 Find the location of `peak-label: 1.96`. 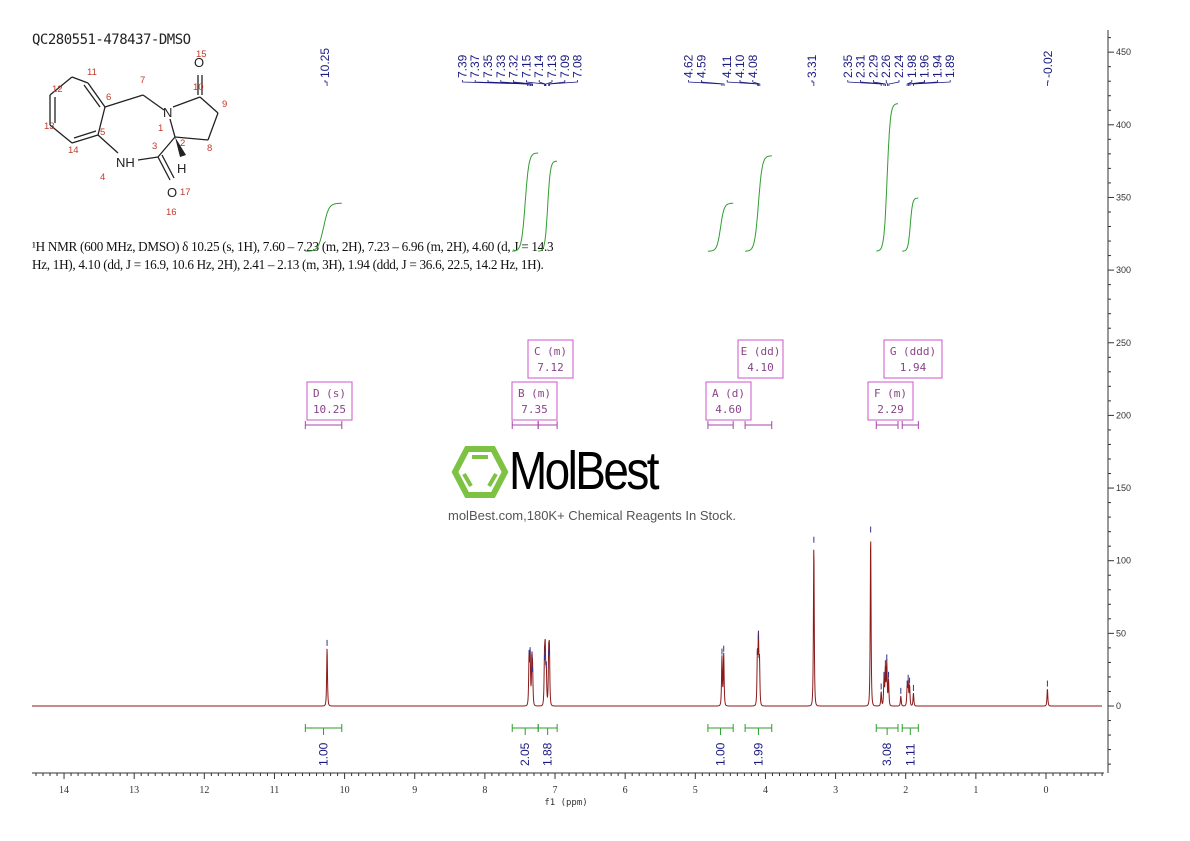

peak-label: 1.96 is located at coordinates (925, 66).